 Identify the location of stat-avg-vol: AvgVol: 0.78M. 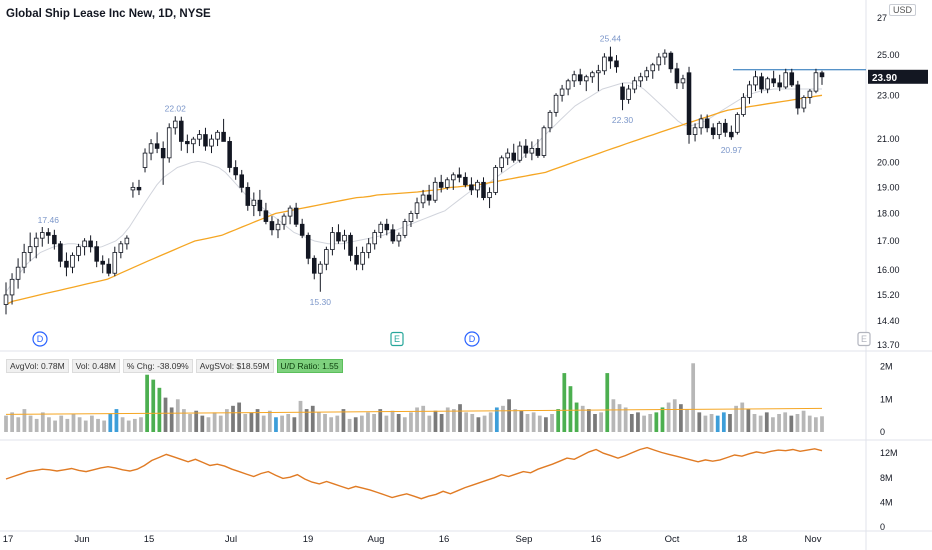
(37, 366).